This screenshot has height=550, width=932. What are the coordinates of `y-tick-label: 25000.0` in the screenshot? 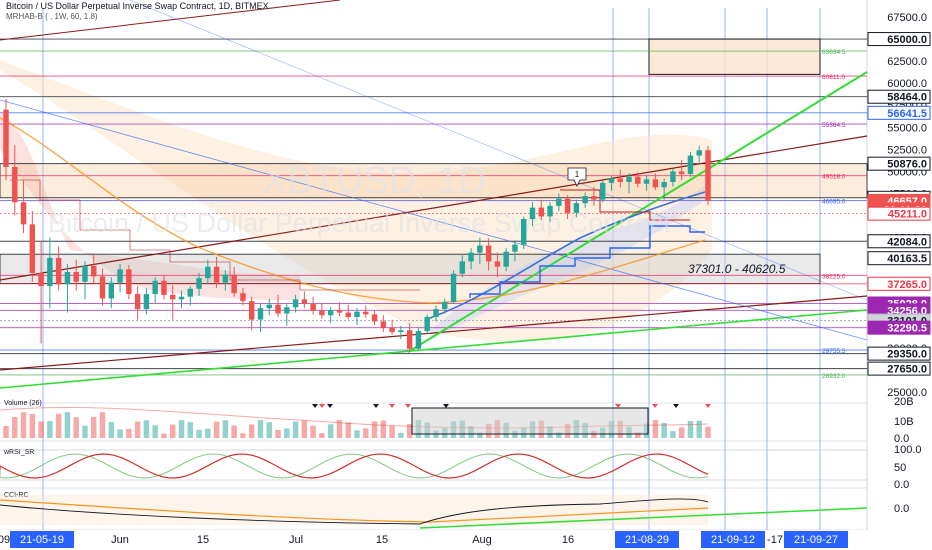 It's located at (907, 393).